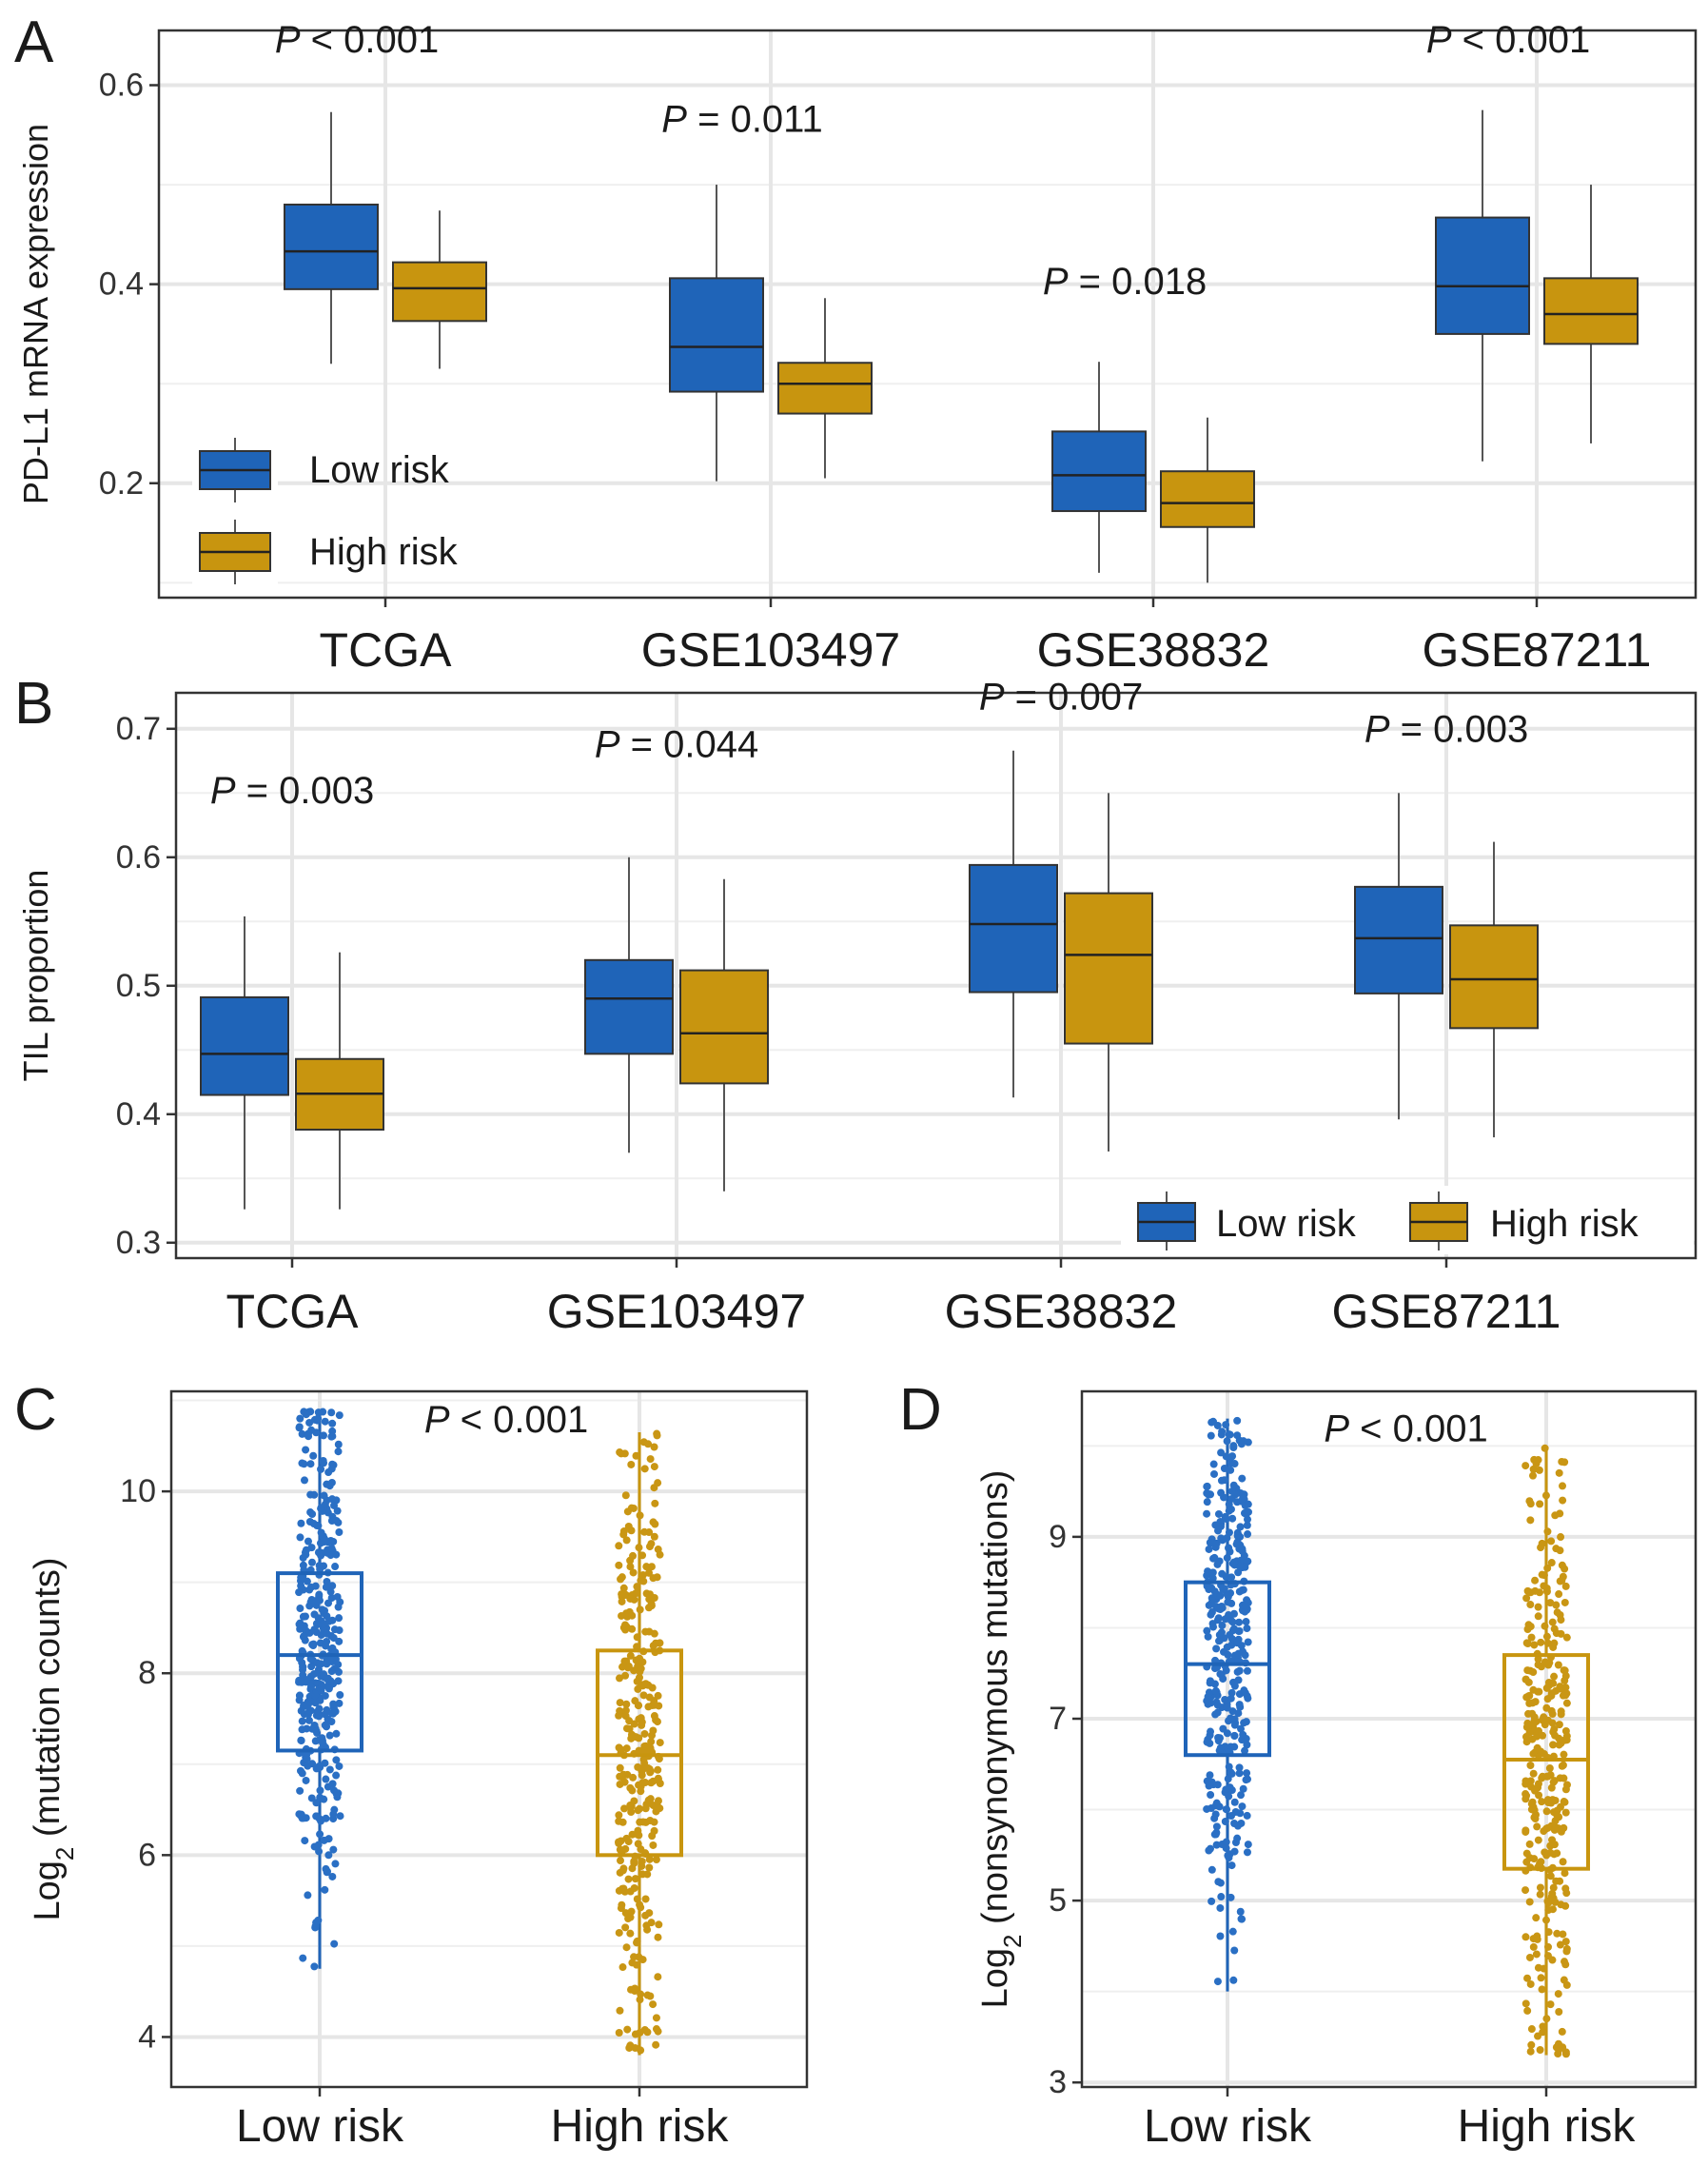  I want to click on panel-b-box-high, so click(1108, 968).